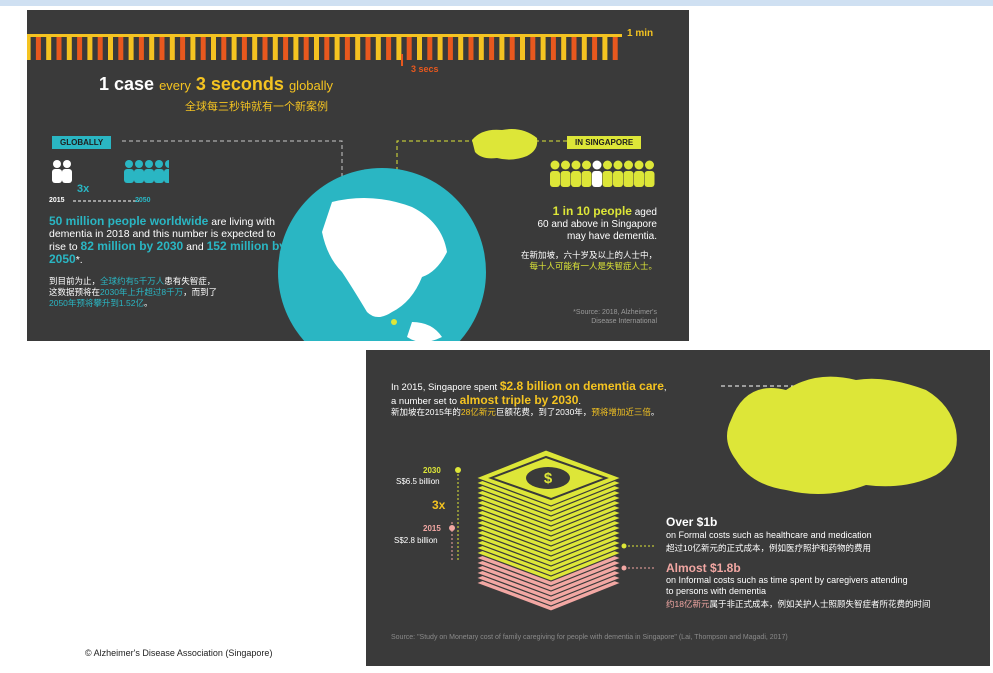 The height and width of the screenshot is (673, 993). I want to click on cost-cn-3: 巨额花费，到了2030年，, so click(543, 412).